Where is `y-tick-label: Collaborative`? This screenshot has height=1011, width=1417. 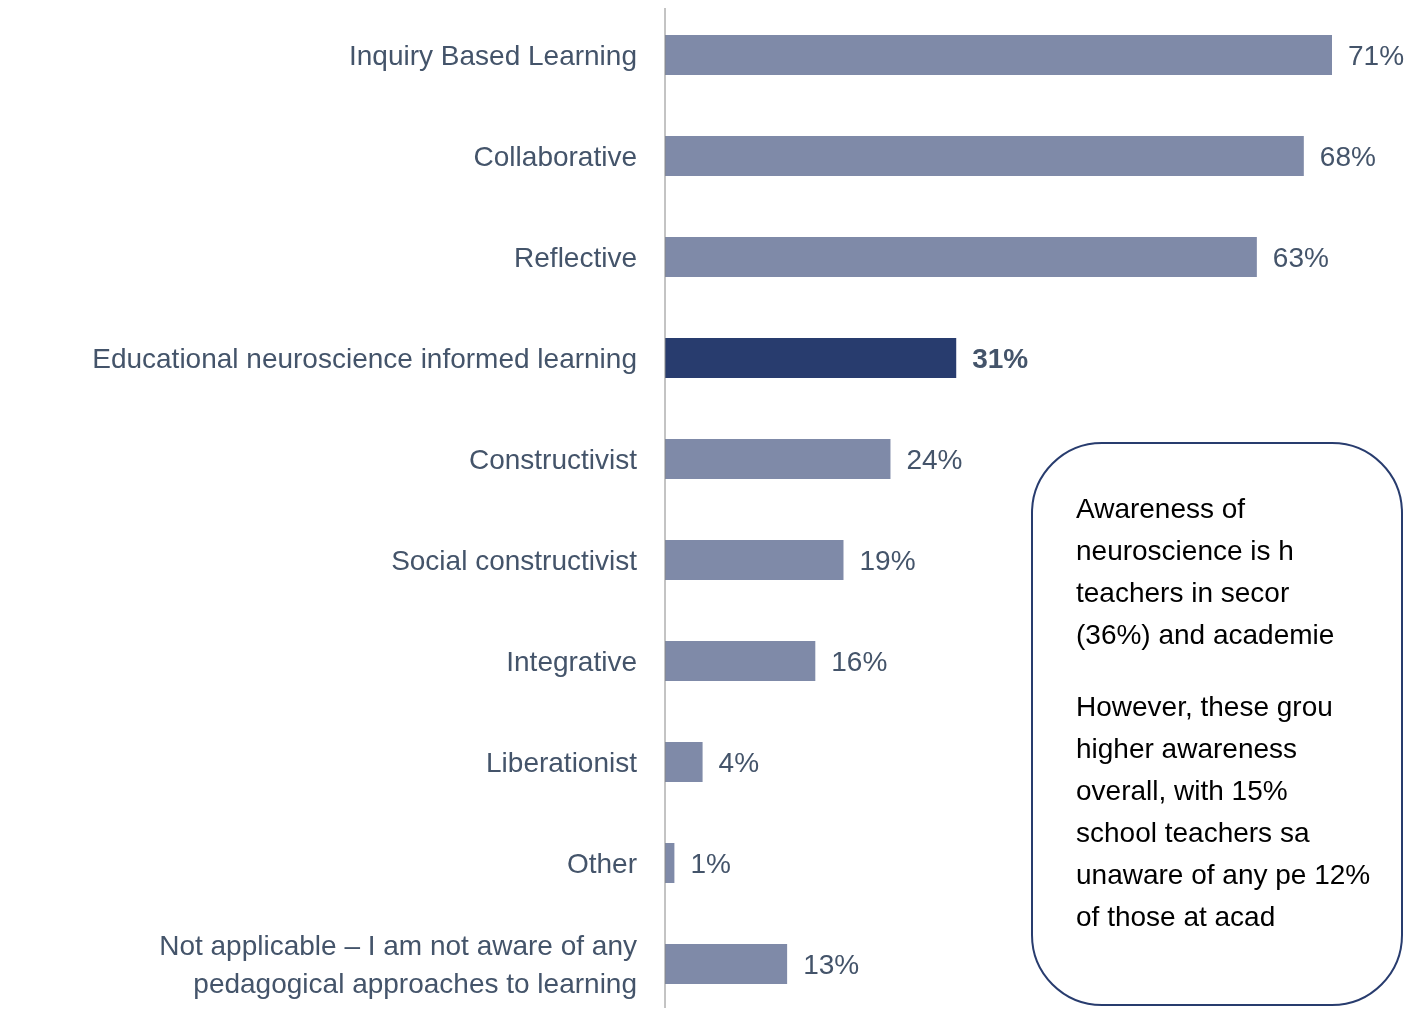
y-tick-label: Collaborative is located at coordinates (555, 156).